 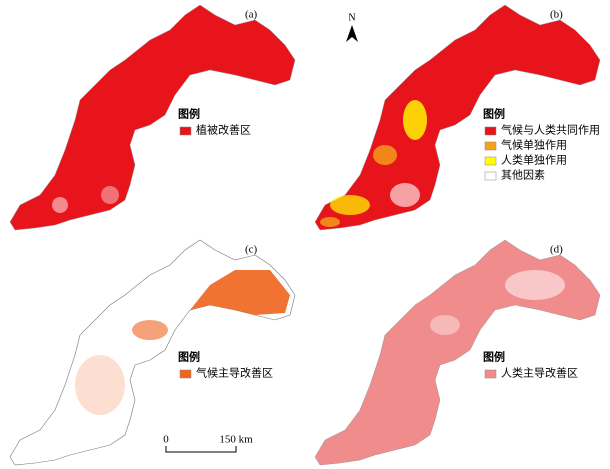 I want to click on north-label: N, so click(x=351, y=17).